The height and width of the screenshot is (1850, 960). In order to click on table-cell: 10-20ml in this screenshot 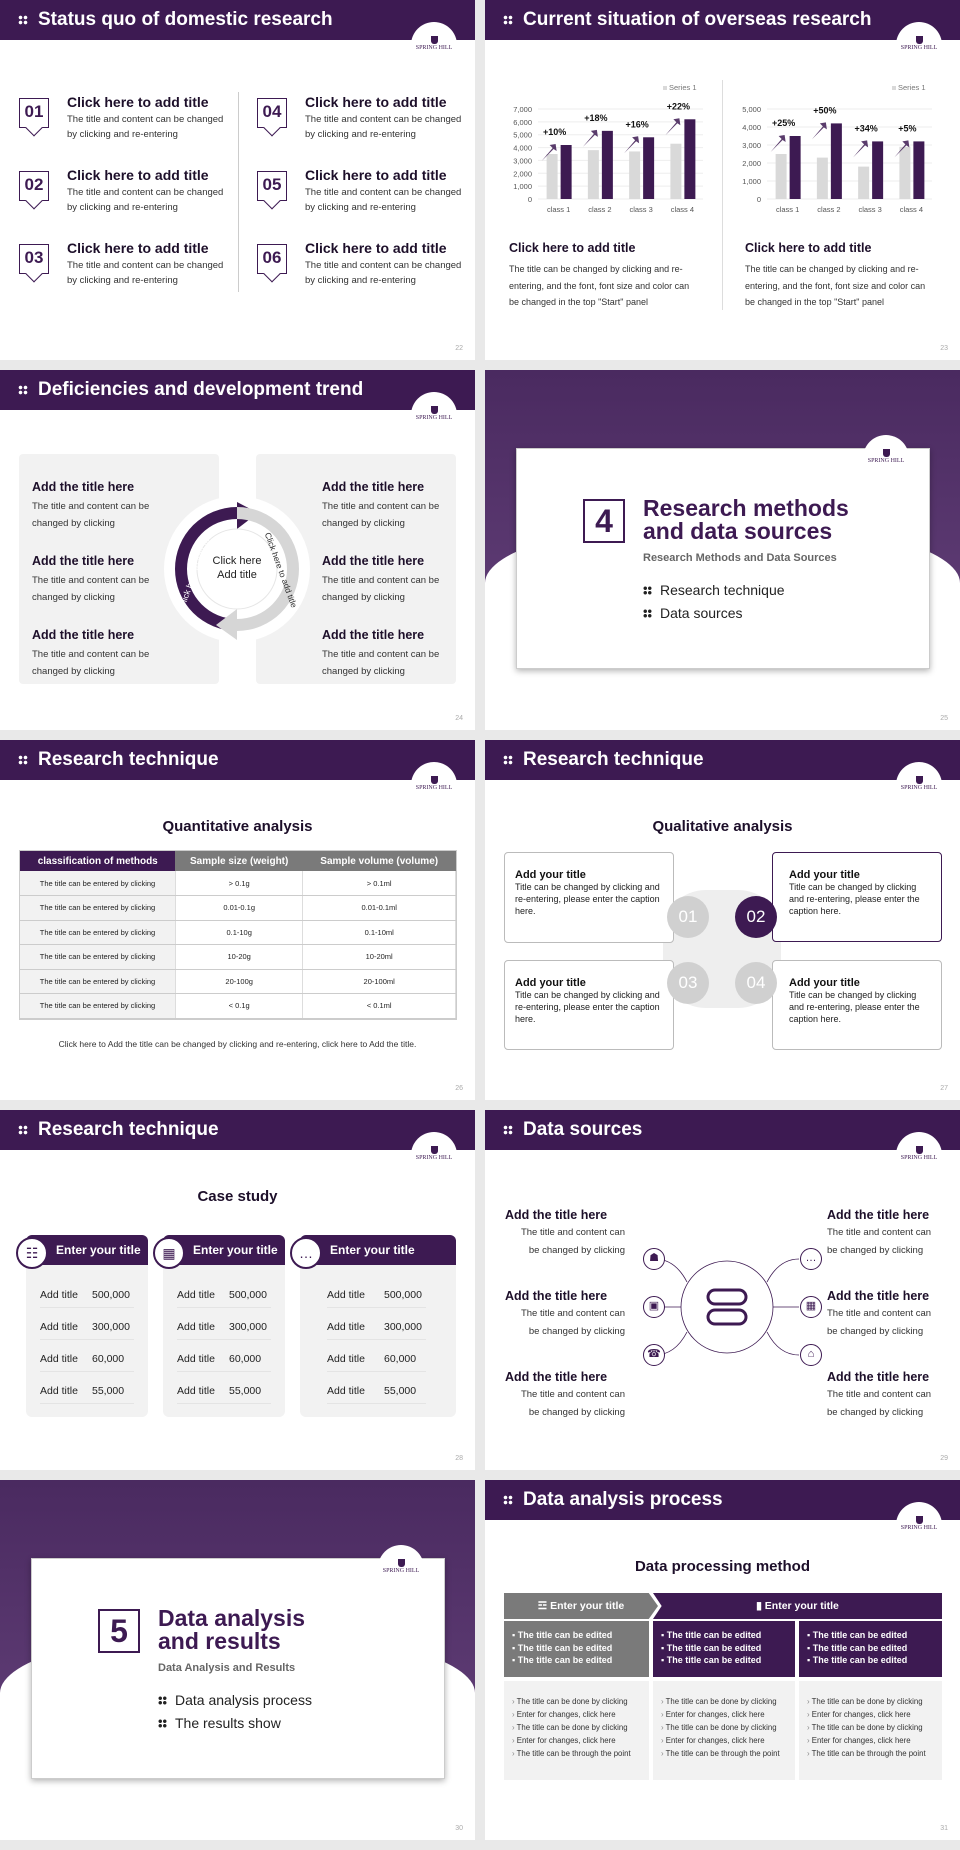, I will do `click(379, 957)`.